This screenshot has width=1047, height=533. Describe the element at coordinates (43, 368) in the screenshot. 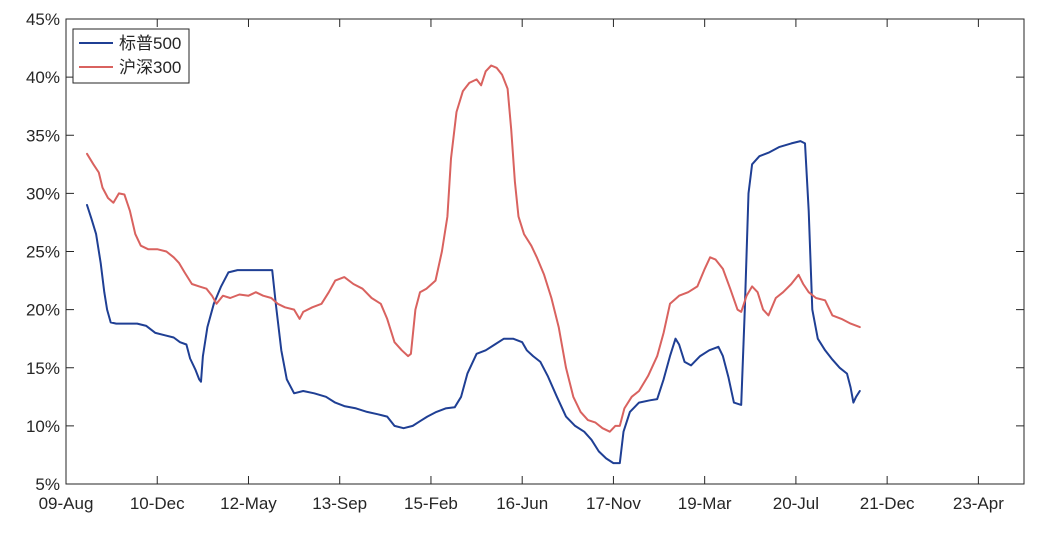

I see `y-tick-label: 15%` at that location.